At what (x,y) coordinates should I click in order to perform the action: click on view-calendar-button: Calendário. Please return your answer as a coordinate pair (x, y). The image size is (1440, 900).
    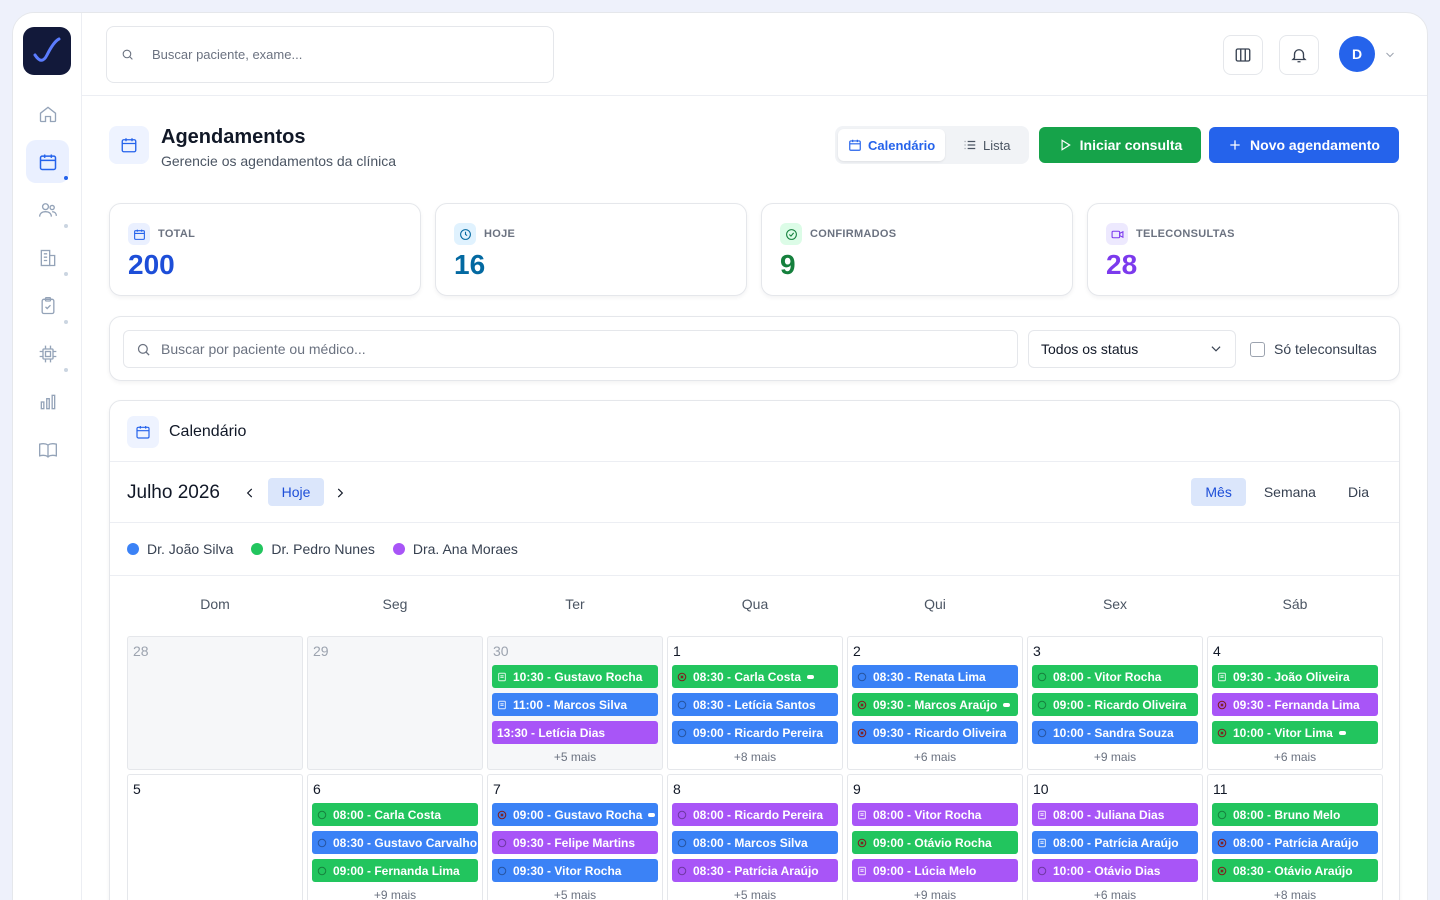
    Looking at the image, I should click on (892, 145).